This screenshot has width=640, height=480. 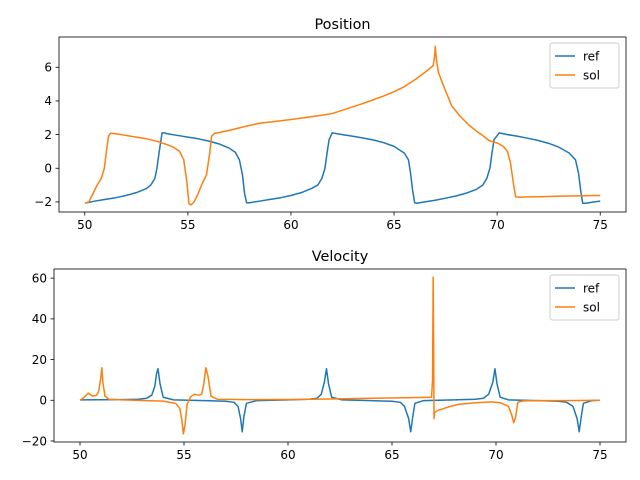 I want to click on chart-title: Velocity, so click(x=340, y=257).